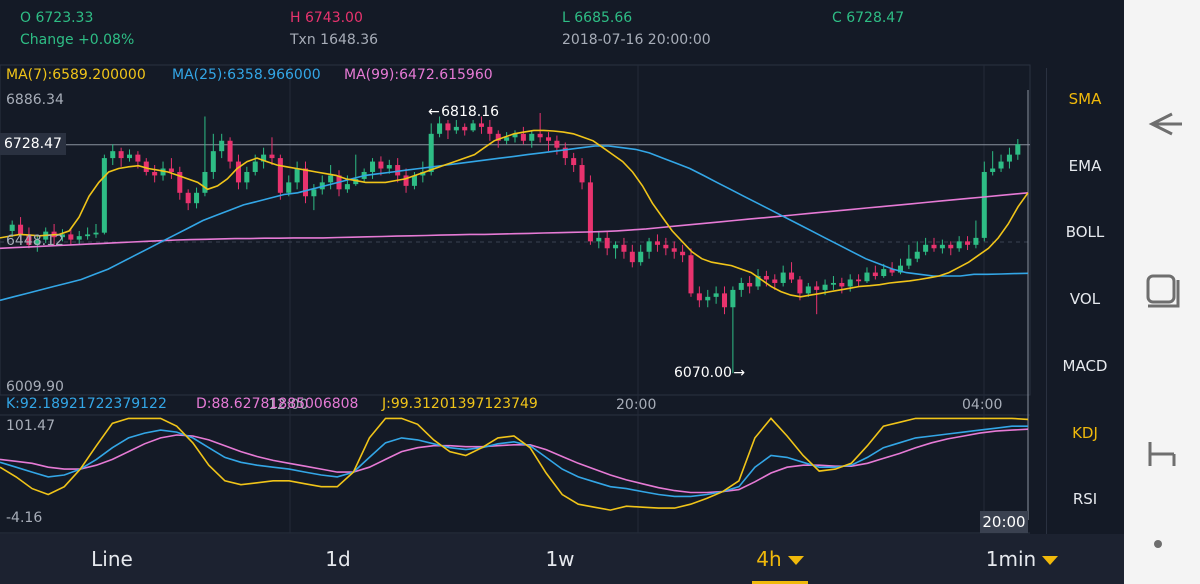 The width and height of the screenshot is (1200, 584). What do you see at coordinates (434, 112) in the screenshot?
I see `arrow-left-icon: ←` at bounding box center [434, 112].